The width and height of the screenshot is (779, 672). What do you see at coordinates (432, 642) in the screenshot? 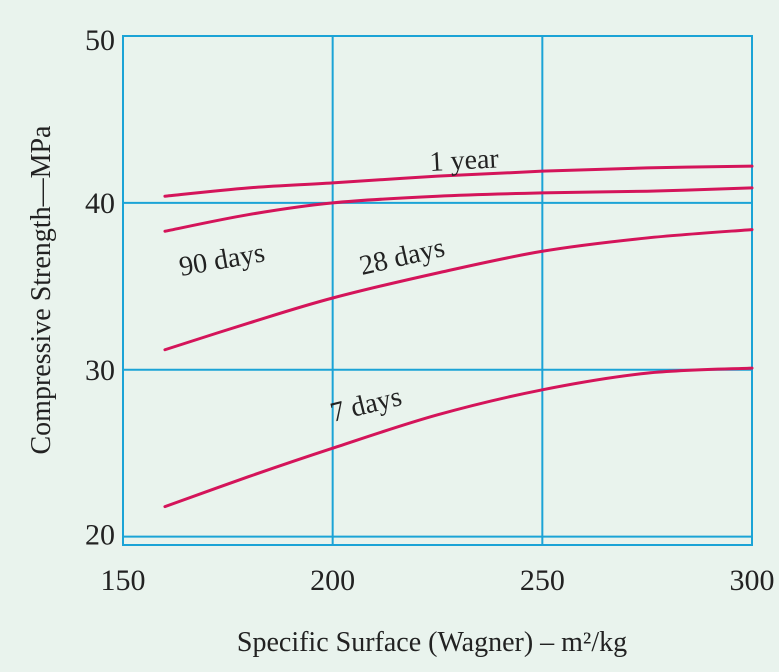
I see `x-axis-label: Specific Surface (Wagner) – m²/kg` at bounding box center [432, 642].